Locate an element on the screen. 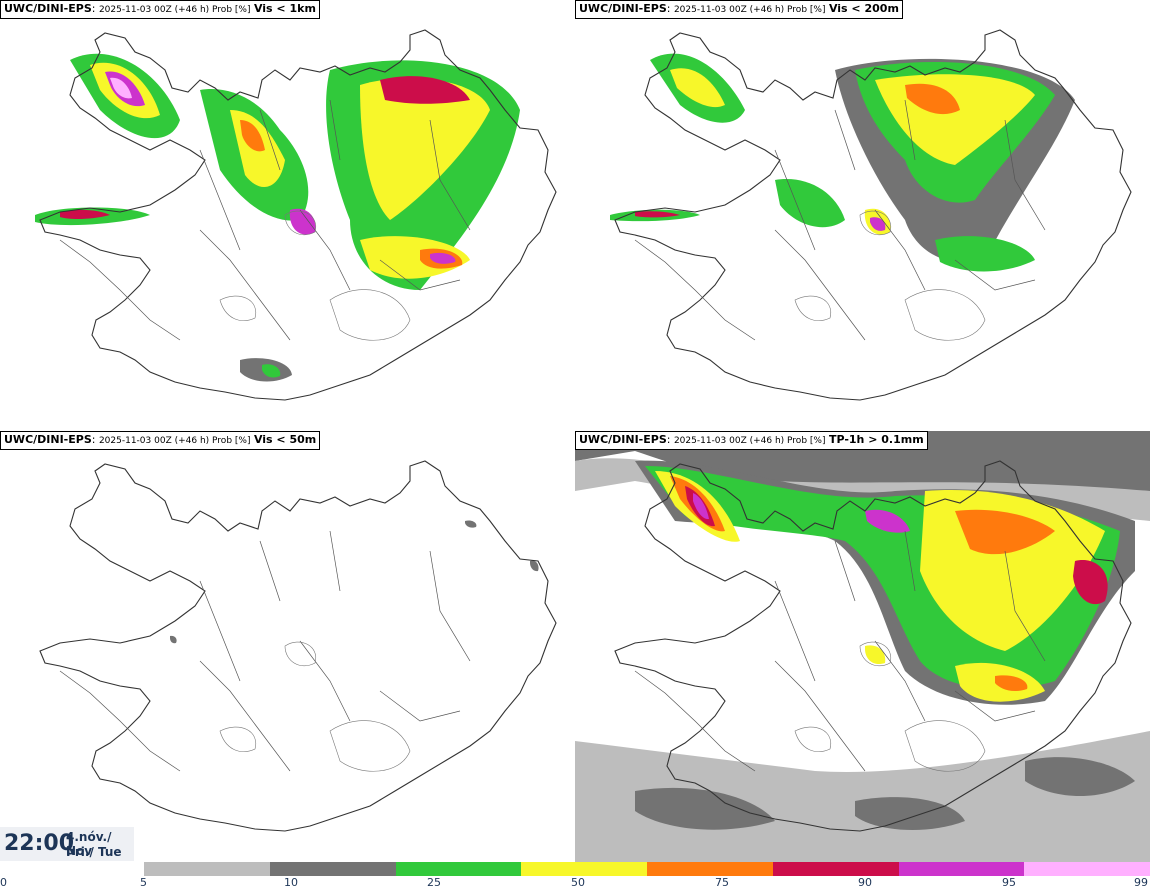 This screenshot has height=891, width=1150. param-label: TP-1h > 0.1mm is located at coordinates (876, 439).